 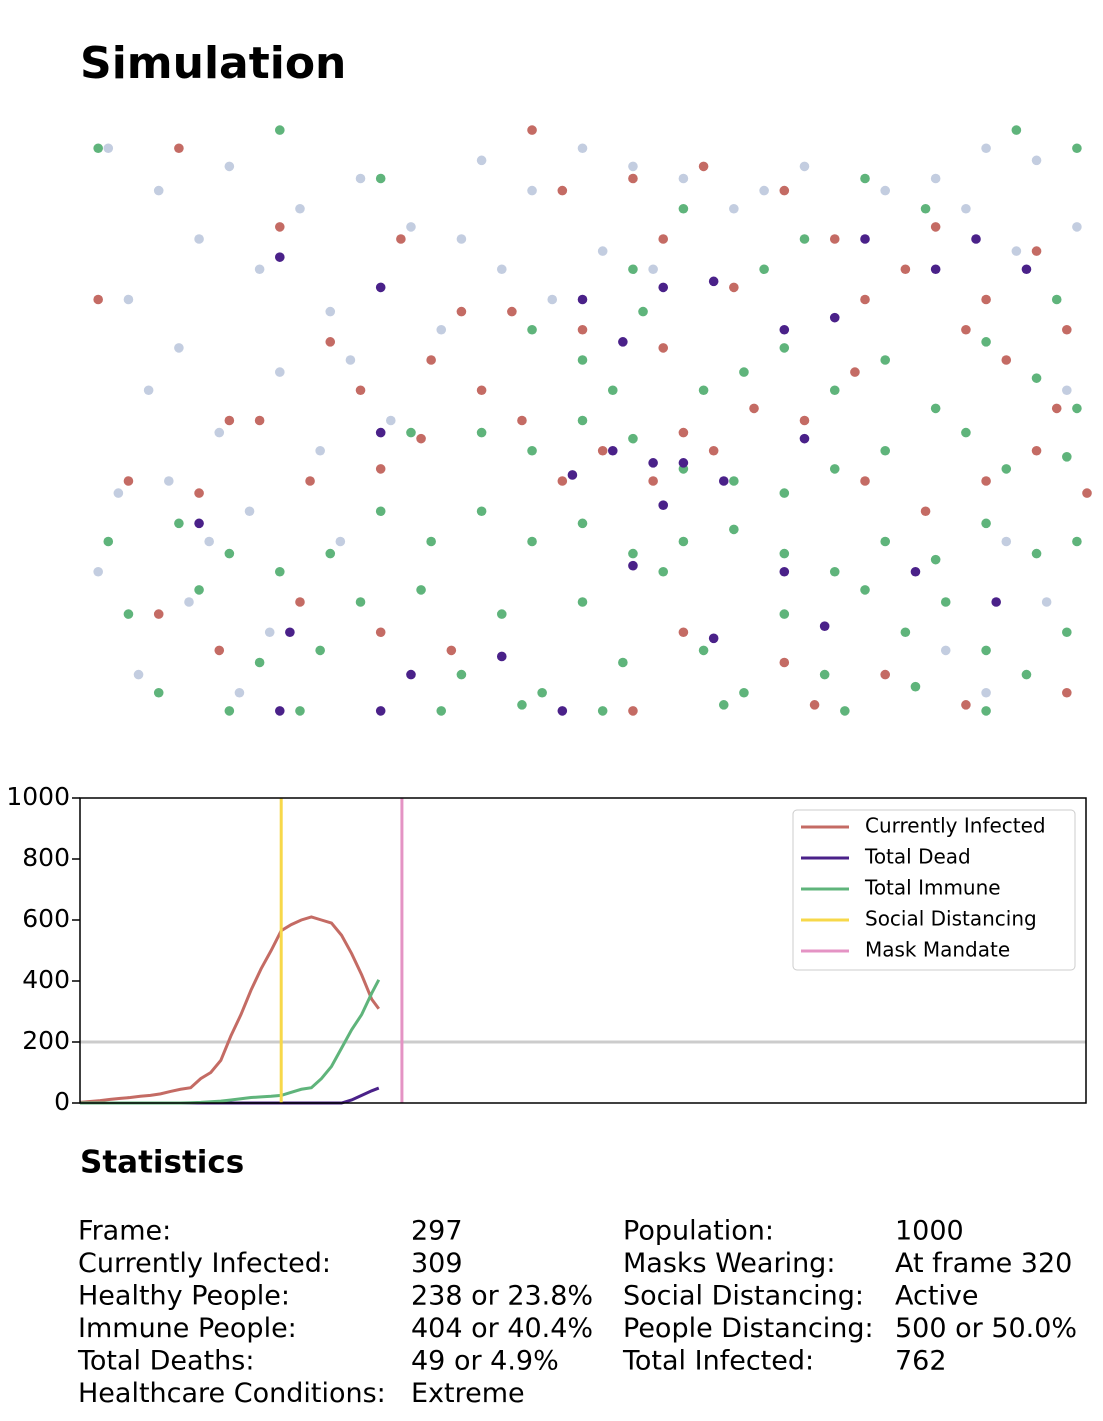 What do you see at coordinates (468, 1393) in the screenshot?
I see `stat-value: Extreme` at bounding box center [468, 1393].